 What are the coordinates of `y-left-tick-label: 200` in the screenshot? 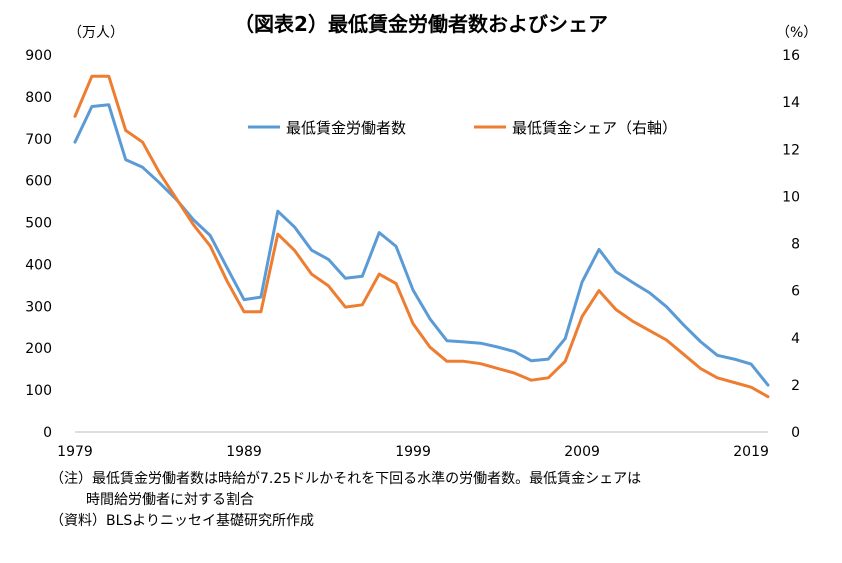 It's located at (38, 349).